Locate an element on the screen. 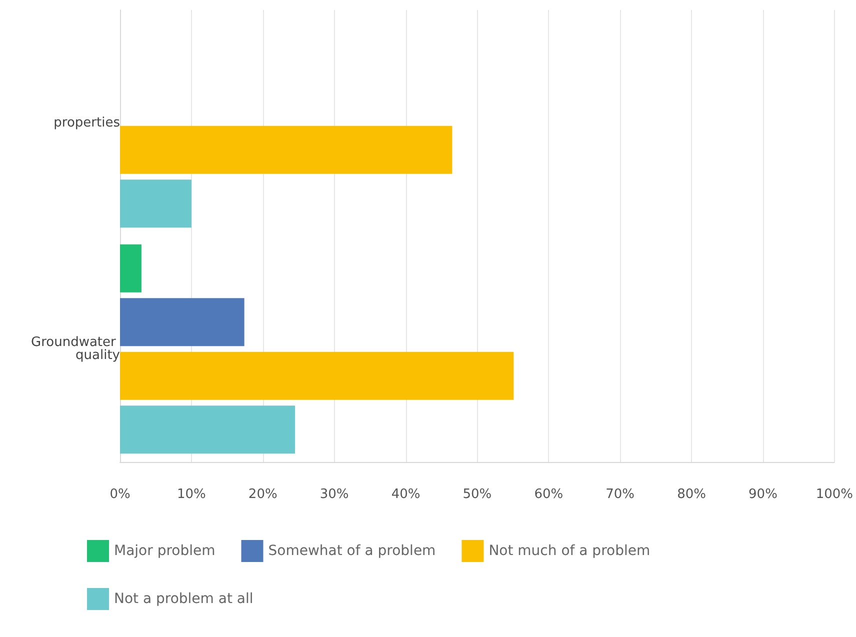 This screenshot has height=637, width=856. x-tick-label: 40% is located at coordinates (405, 494).